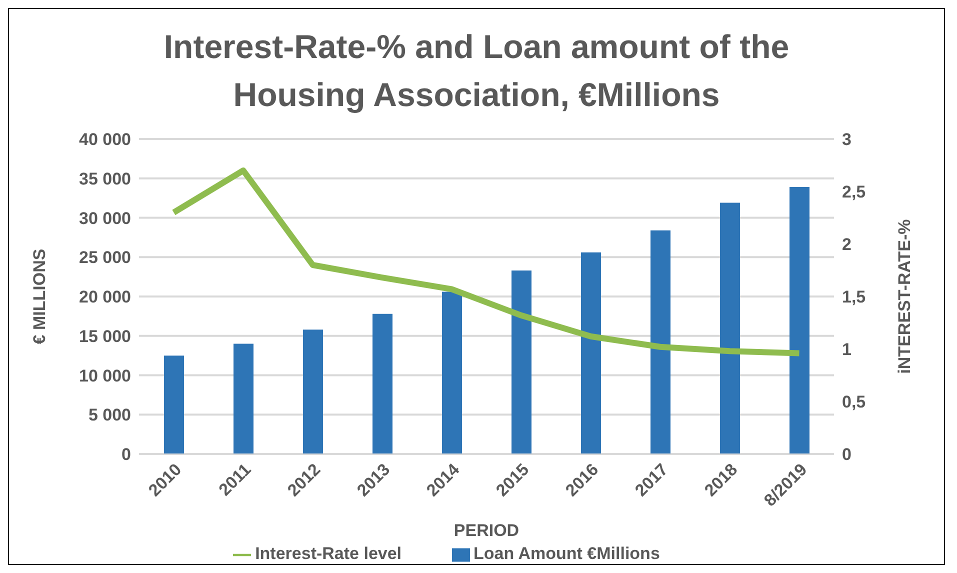  I want to click on y-tick-label: 15 000, so click(105, 336).